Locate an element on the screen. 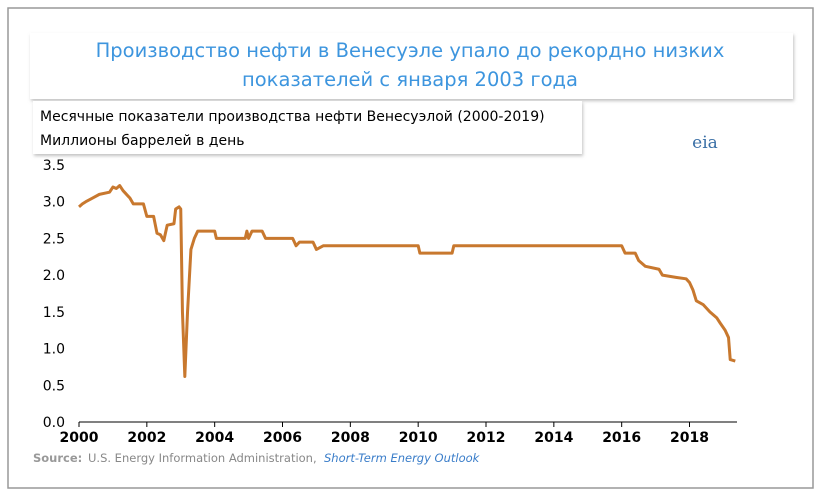 This screenshot has width=821, height=496. source-link: Short-Term Energy Outlook is located at coordinates (402, 458).